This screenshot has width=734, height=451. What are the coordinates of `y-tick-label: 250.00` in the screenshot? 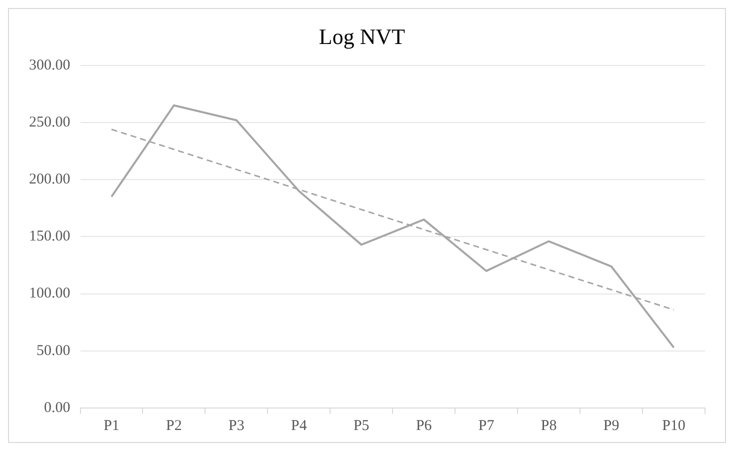 It's located at (49, 122).